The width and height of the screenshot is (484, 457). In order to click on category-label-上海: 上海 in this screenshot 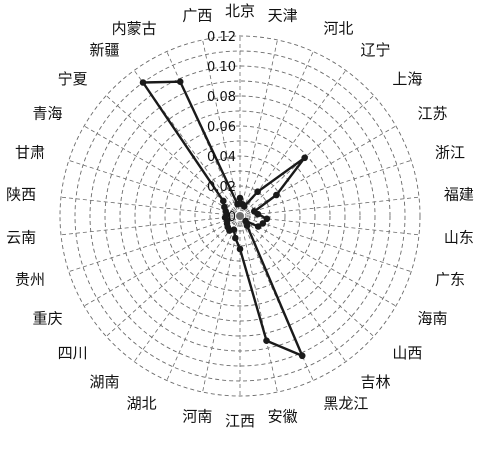, I will do `click(407, 79)`.